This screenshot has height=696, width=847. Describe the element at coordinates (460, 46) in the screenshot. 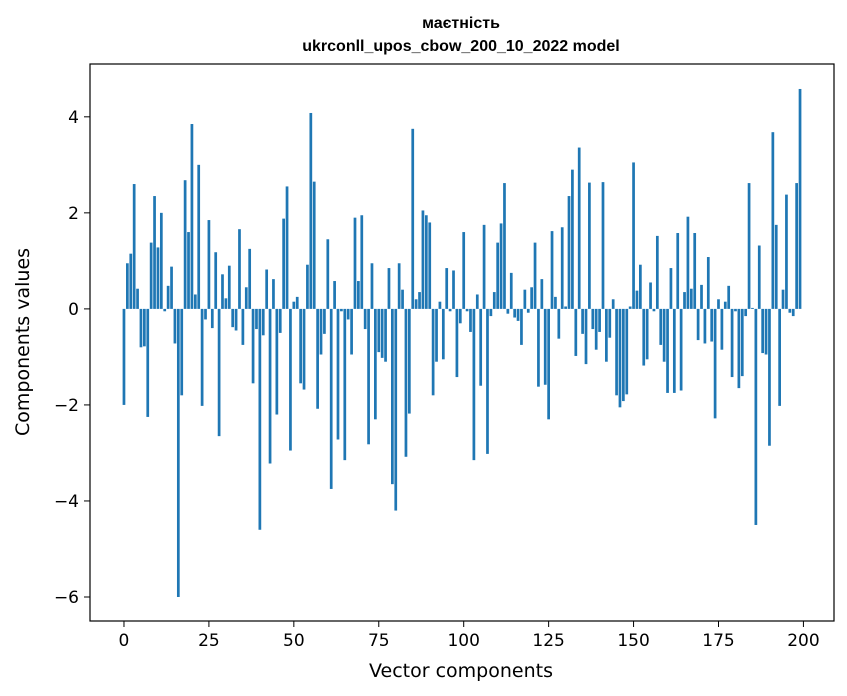

I see `chart-title-line2: ukrconll_upos_cbow_200_10_2022 model` at that location.